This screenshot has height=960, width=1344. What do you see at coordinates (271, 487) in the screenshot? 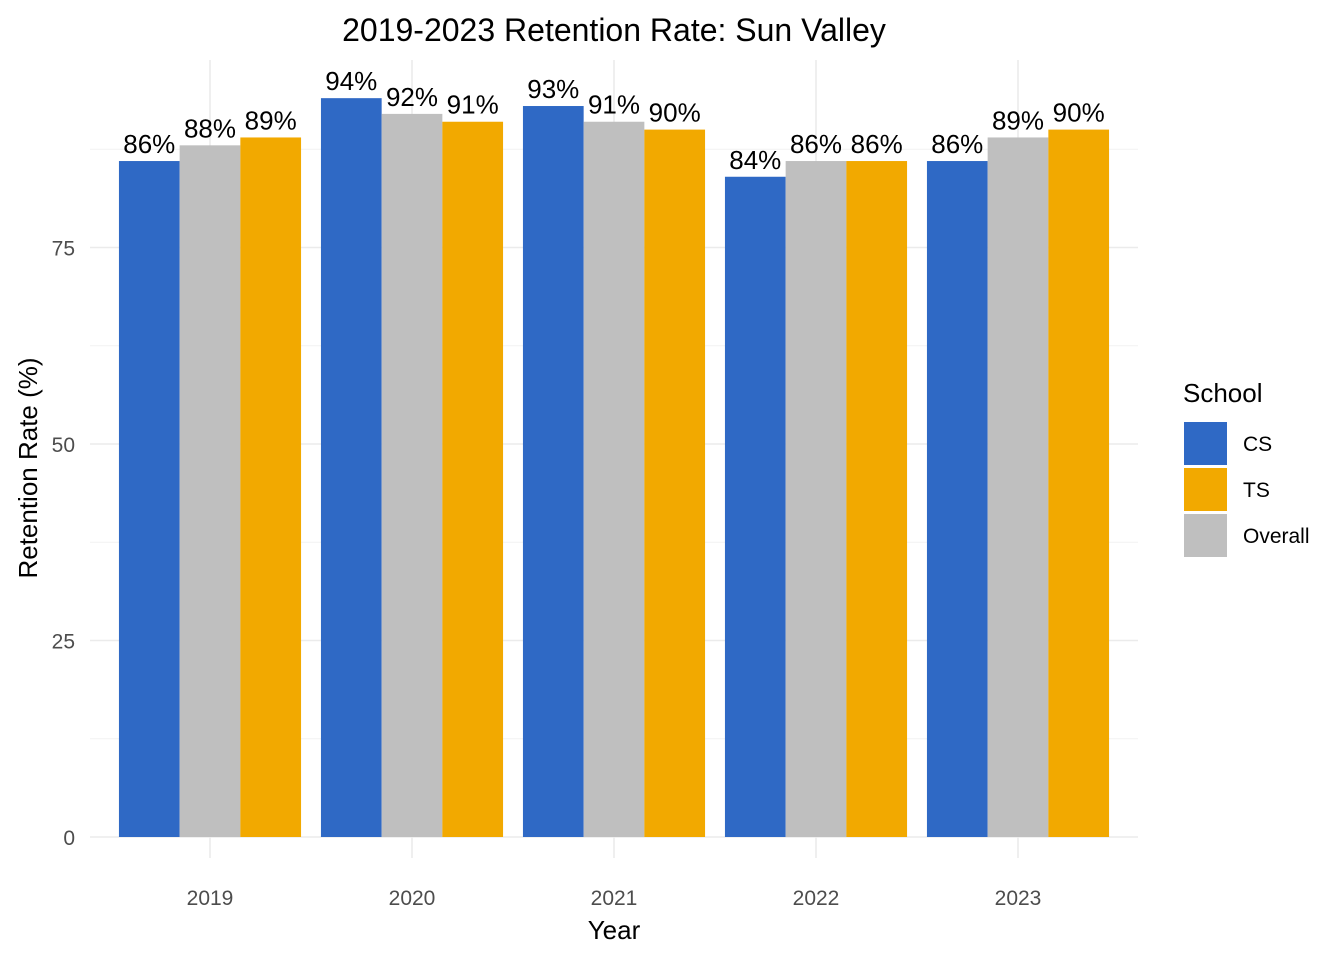
I see `bar-ts-2019` at bounding box center [271, 487].